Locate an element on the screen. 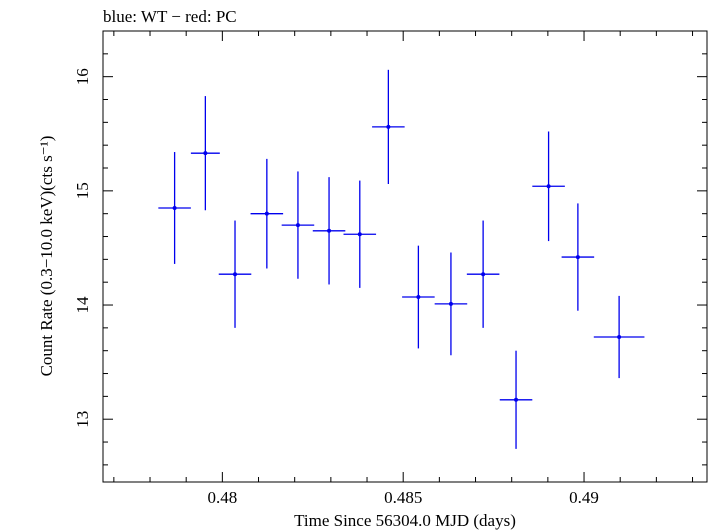  x-tick-label: 0.485 is located at coordinates (403, 497).